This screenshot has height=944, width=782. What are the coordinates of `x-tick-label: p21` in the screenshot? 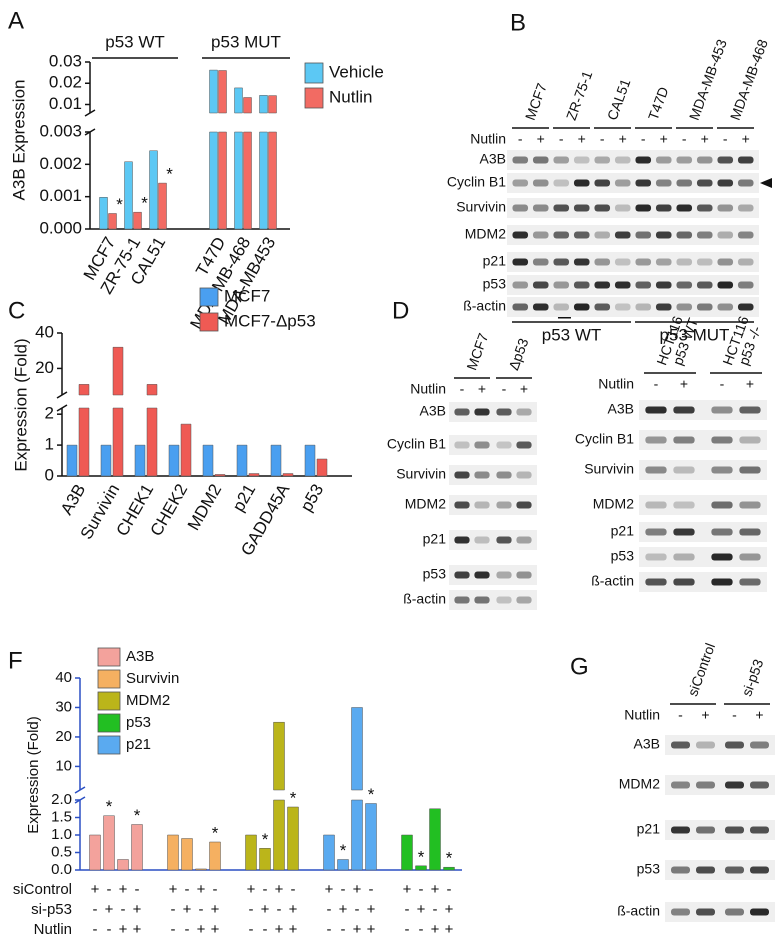 It's located at (244, 498).